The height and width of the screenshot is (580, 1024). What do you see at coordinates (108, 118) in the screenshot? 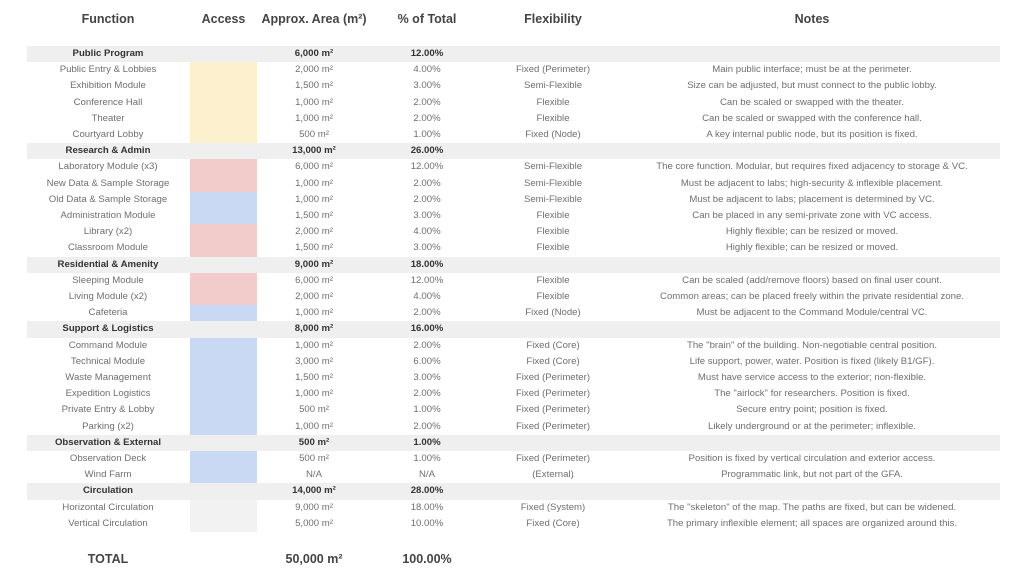
I see `function-cell: Theater` at bounding box center [108, 118].